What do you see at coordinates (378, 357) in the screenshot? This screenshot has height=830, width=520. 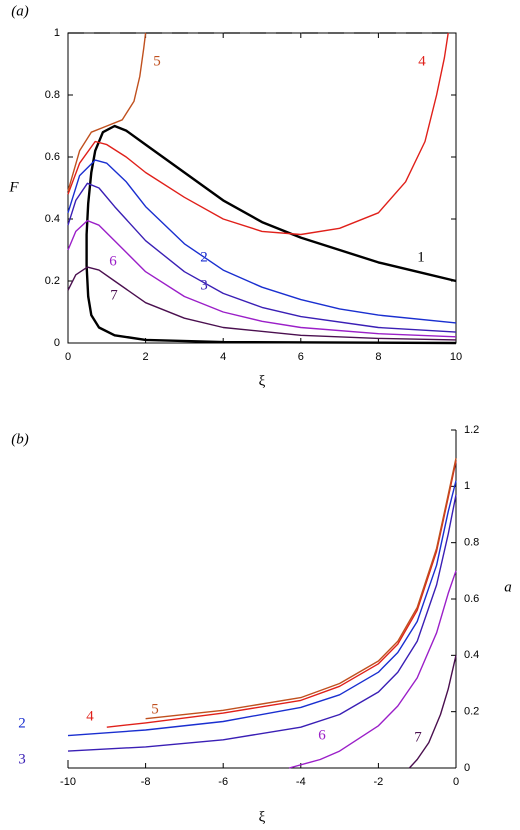 I see `x-tick-label: 8` at bounding box center [378, 357].